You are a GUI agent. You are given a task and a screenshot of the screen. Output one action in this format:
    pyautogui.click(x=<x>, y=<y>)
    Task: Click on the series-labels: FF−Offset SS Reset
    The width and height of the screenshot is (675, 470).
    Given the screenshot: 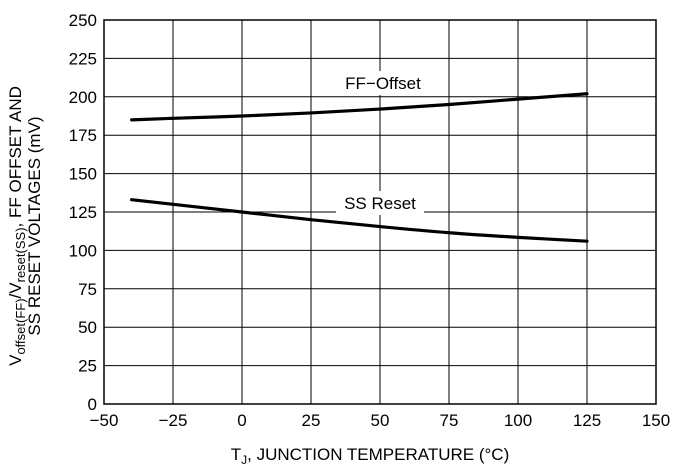 What is the action you would take?
    pyautogui.click(x=383, y=143)
    